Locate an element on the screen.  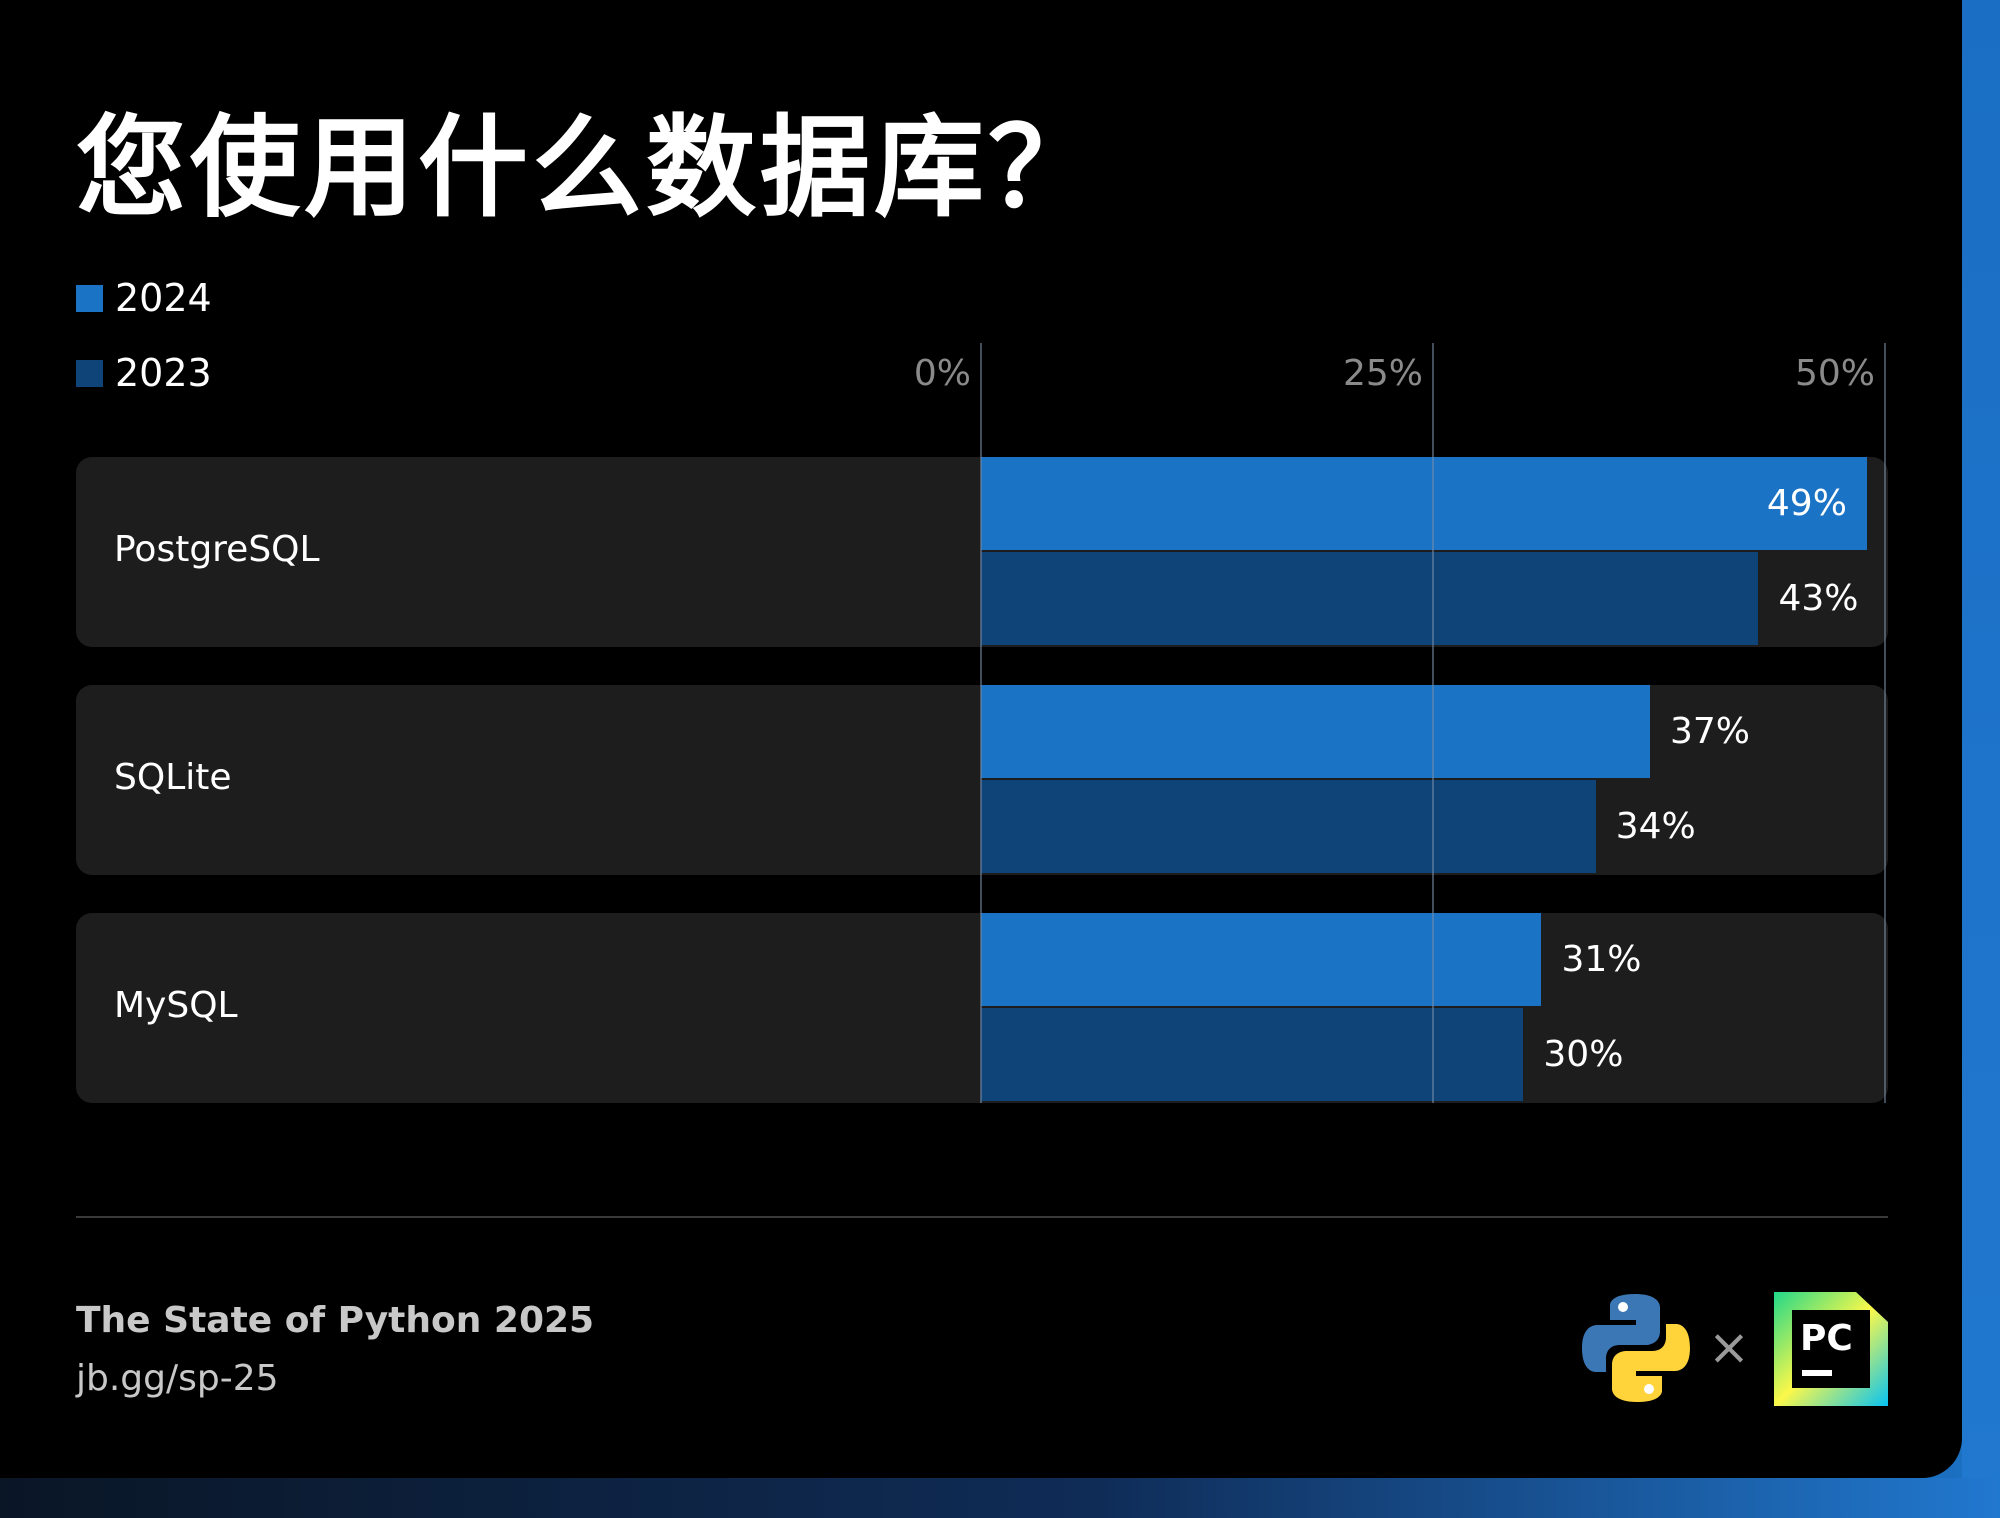
legend-label-2023: 2023 is located at coordinates (163, 373).